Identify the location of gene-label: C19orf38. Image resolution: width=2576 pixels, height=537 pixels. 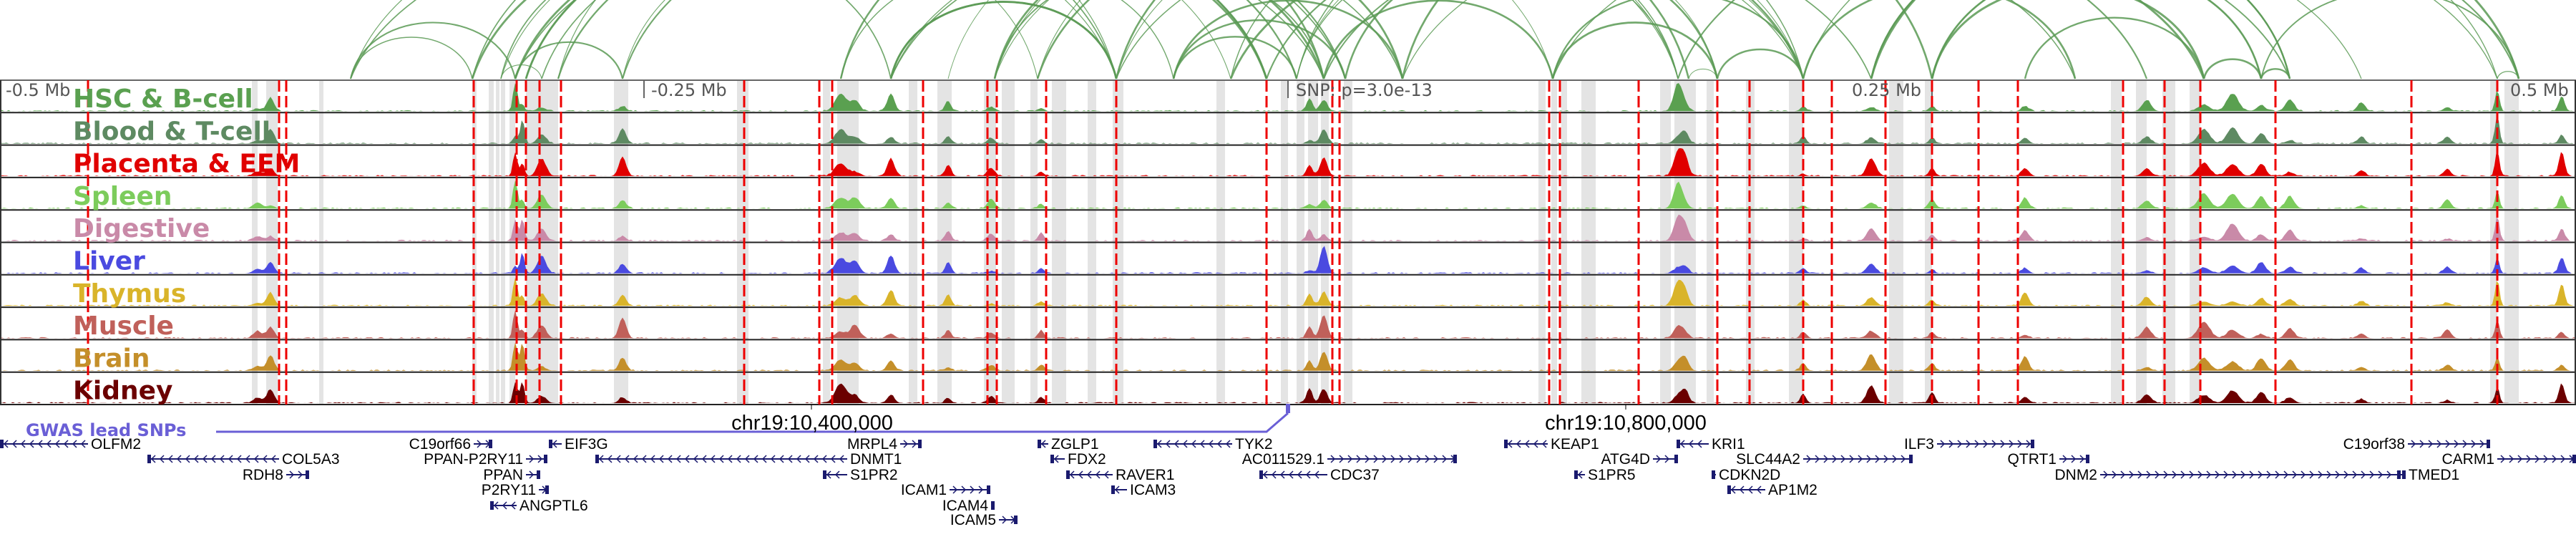
(2374, 444).